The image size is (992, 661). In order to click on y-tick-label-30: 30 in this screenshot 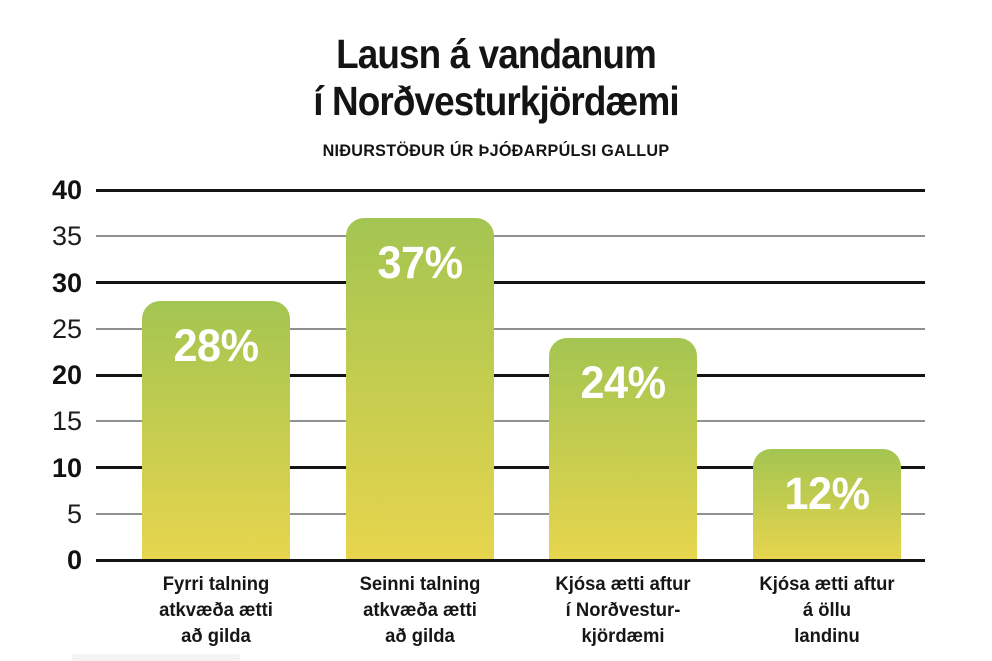, I will do `click(66, 282)`.